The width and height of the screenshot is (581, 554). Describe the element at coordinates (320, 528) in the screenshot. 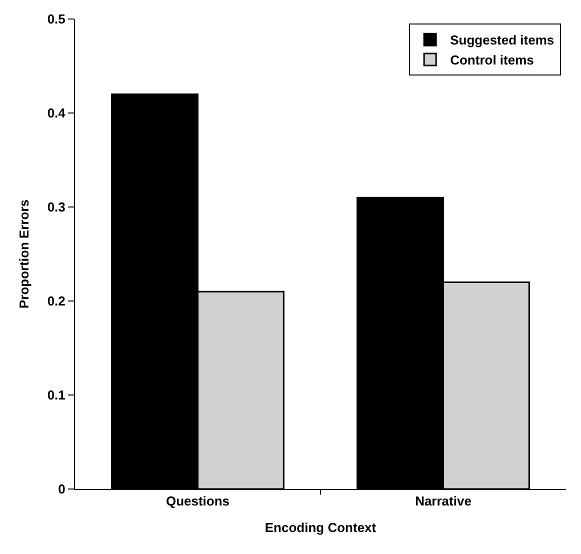

I see `x-axis-title: Encoding Context` at that location.